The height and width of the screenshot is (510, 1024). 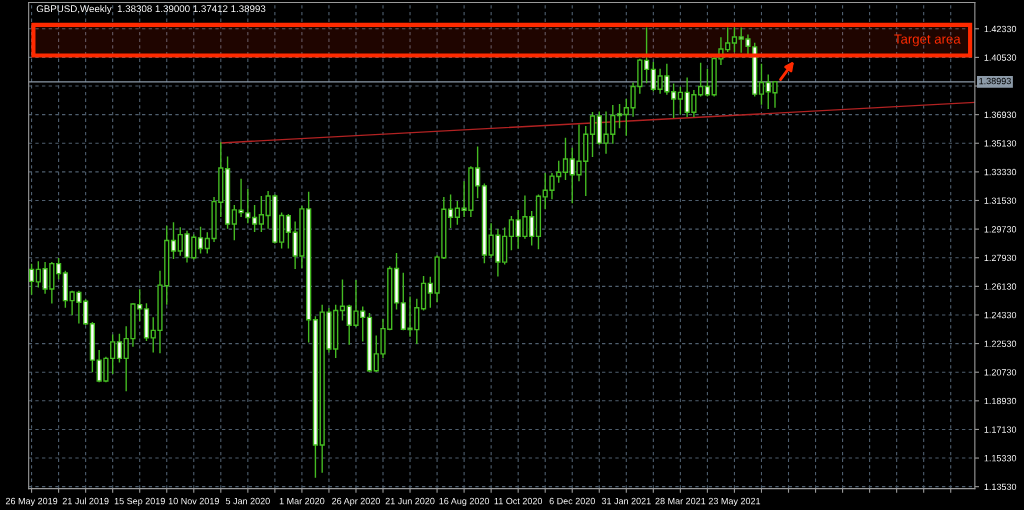 I want to click on y-tick-label: 1.24330, so click(x=1000, y=315).